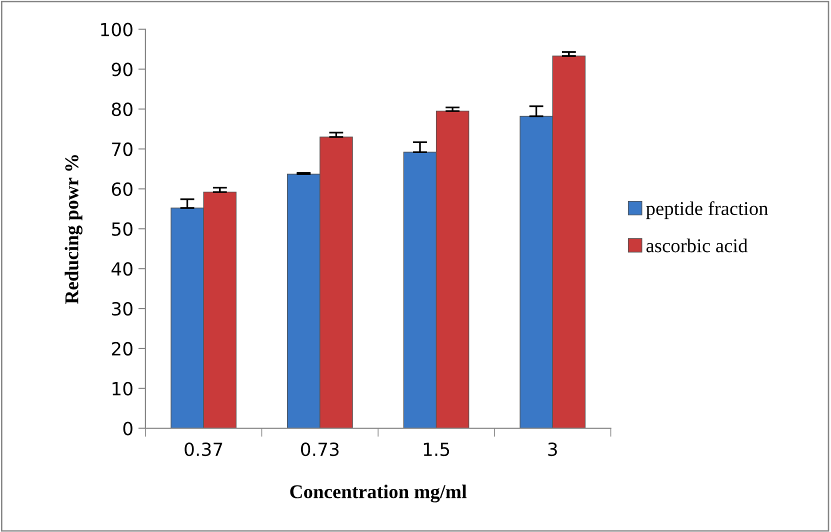  What do you see at coordinates (122, 229) in the screenshot?
I see `y-tick-label: 50` at bounding box center [122, 229].